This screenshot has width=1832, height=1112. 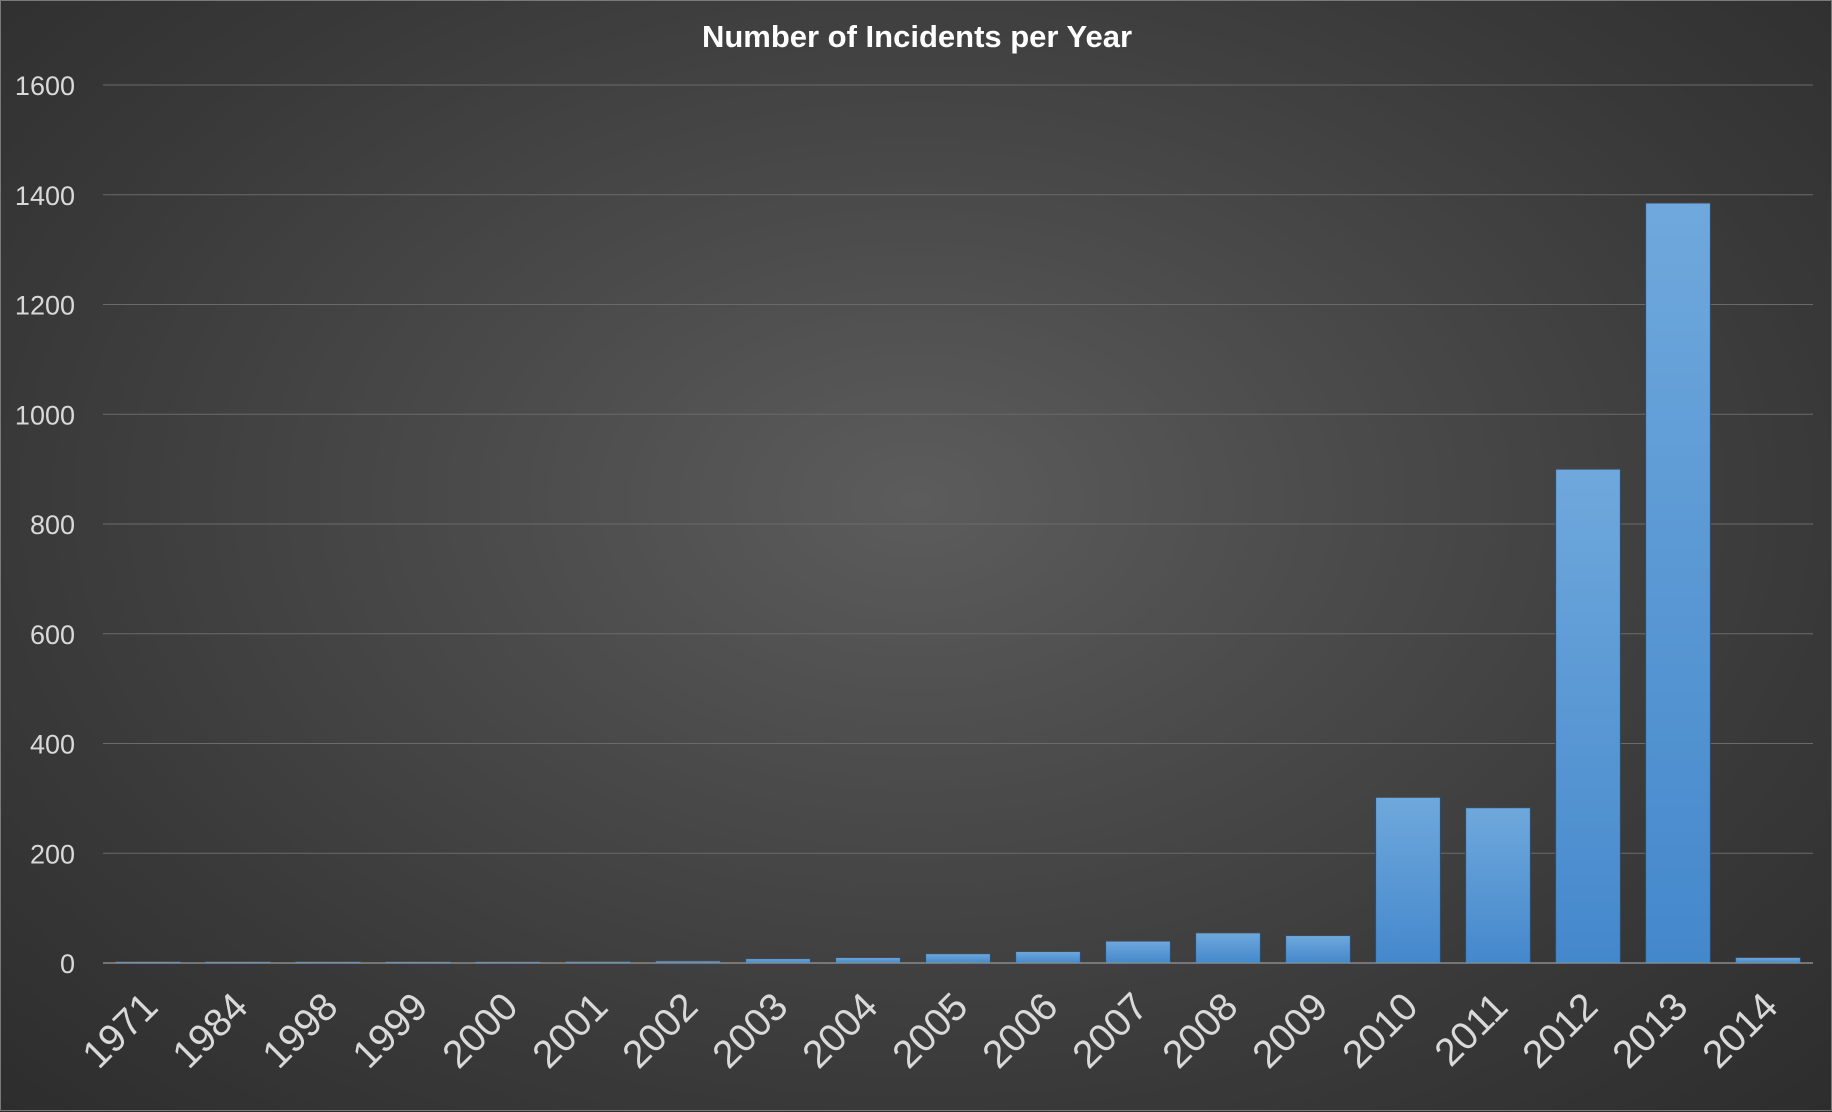 What do you see at coordinates (45, 196) in the screenshot?
I see `y-tick-label: 1400` at bounding box center [45, 196].